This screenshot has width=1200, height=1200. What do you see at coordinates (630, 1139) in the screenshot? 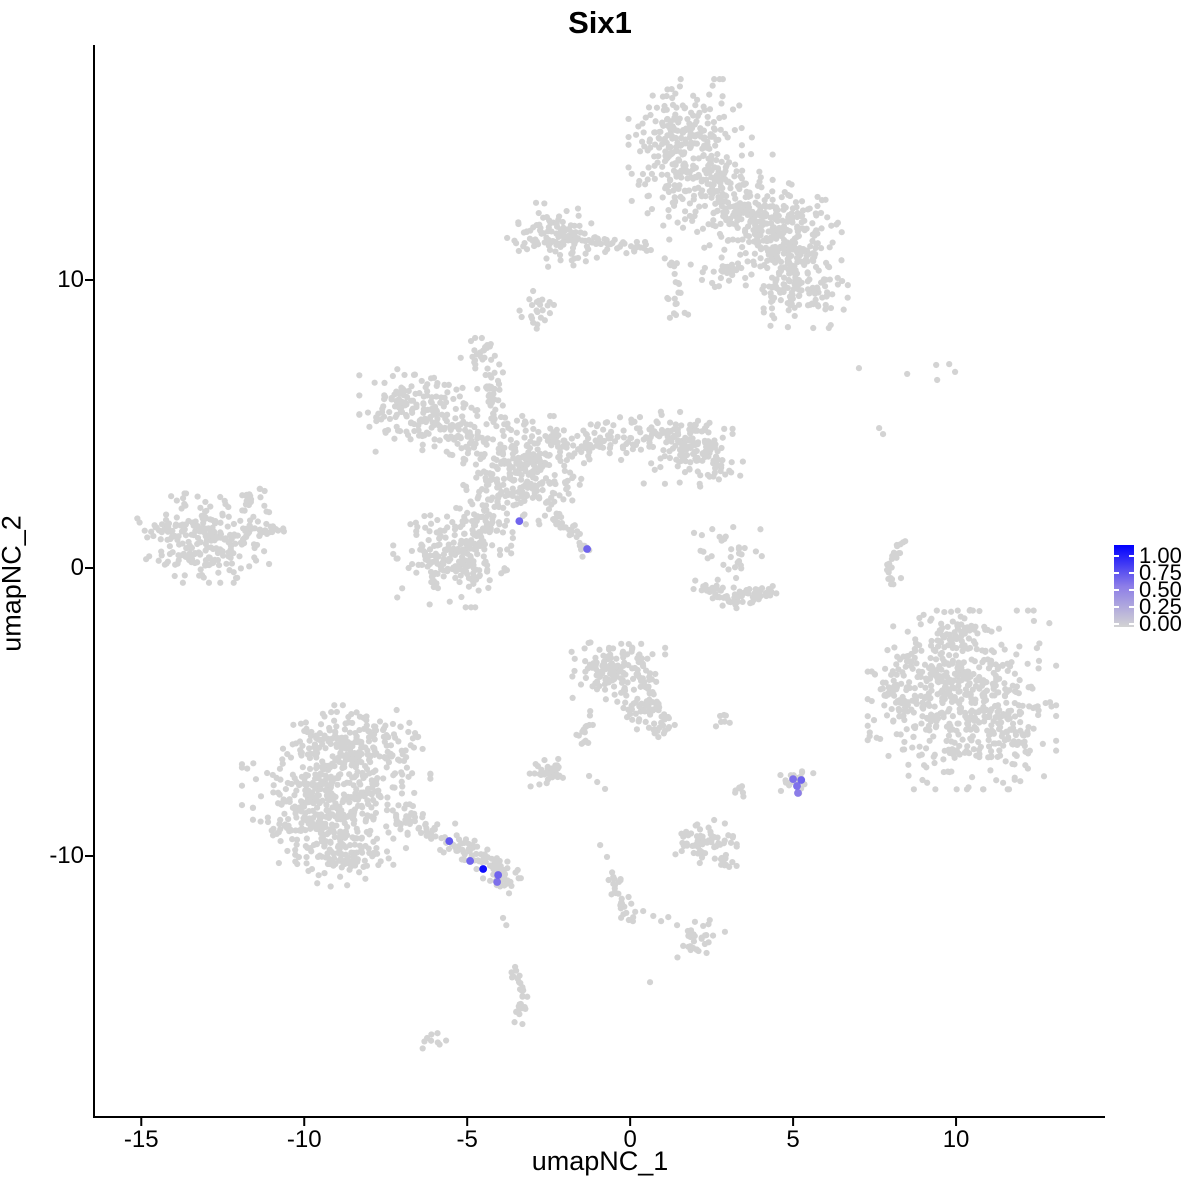
I see `x-tick-label: 0` at bounding box center [630, 1139].